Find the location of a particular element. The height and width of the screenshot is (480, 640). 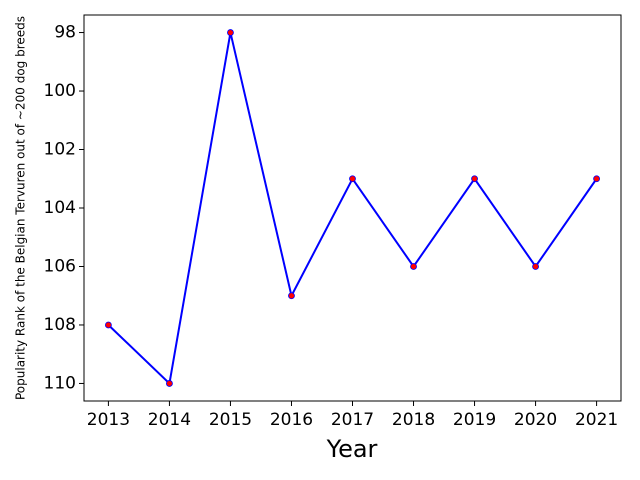

x-axis-label: Year is located at coordinates (352, 449).